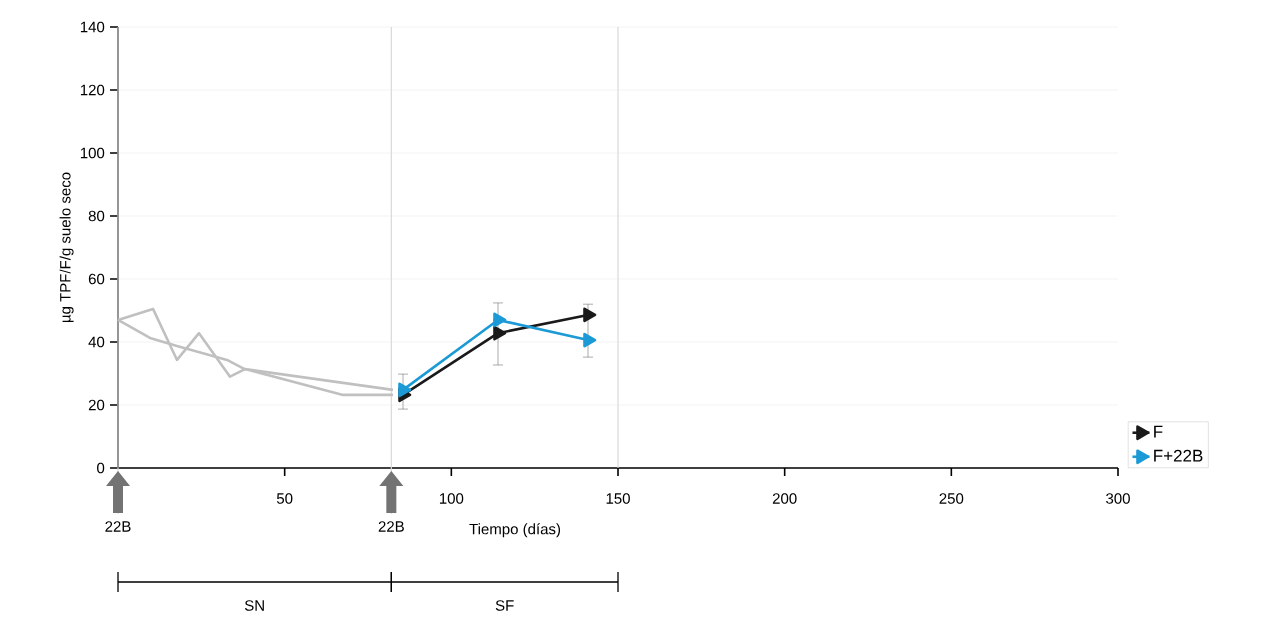  Describe the element at coordinates (618, 498) in the screenshot. I see `x-tick-label: 150` at that location.